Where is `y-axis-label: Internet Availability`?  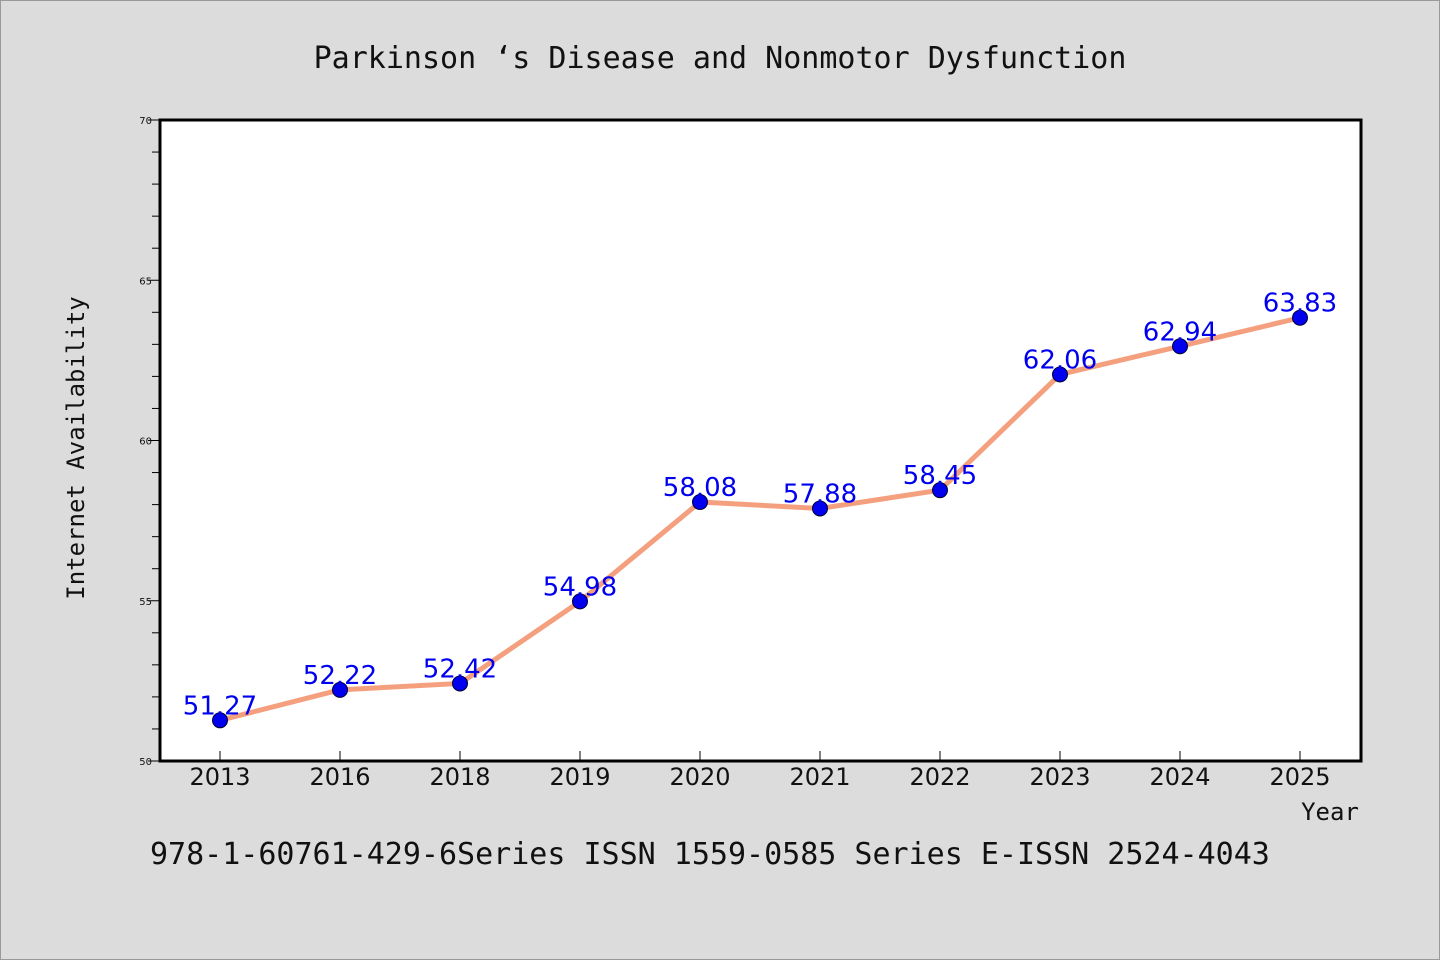 y-axis-label: Internet Availability is located at coordinates (76, 447).